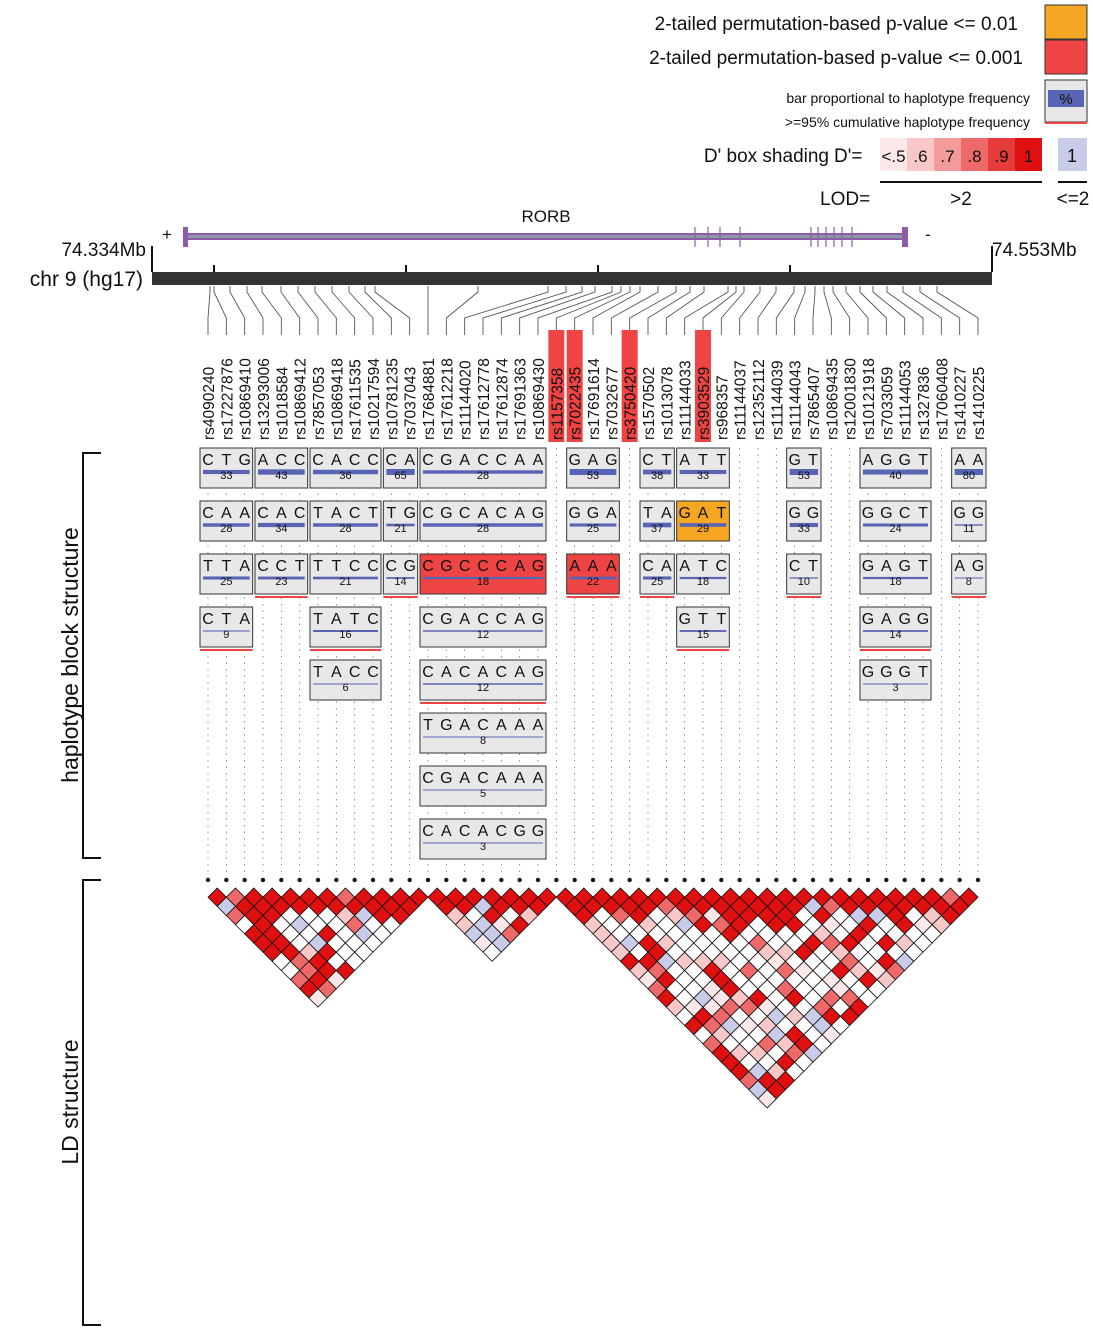 The width and height of the screenshot is (1093, 1336). What do you see at coordinates (928, 234) in the screenshot?
I see `gene-strand-minus: -` at bounding box center [928, 234].